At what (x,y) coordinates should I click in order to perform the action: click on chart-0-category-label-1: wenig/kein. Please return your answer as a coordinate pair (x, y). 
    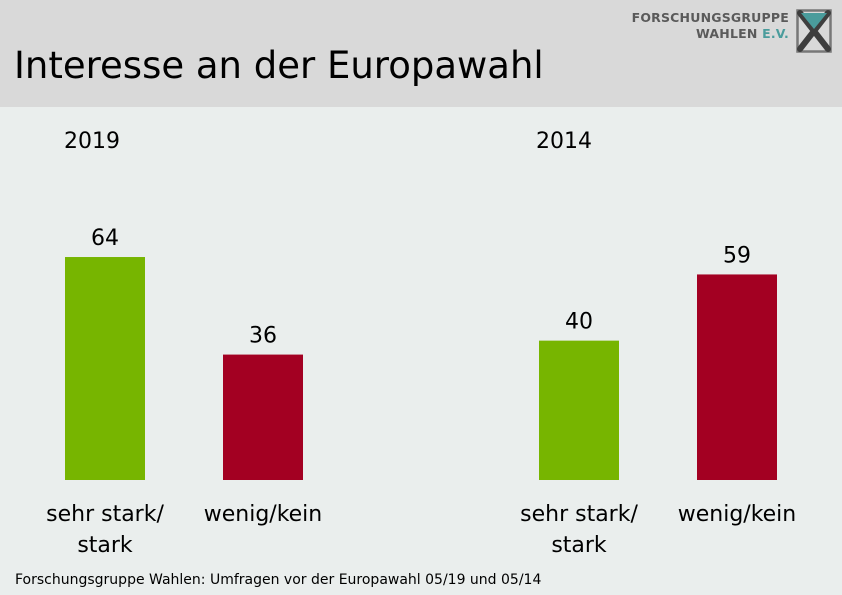
    Looking at the image, I should click on (263, 514).